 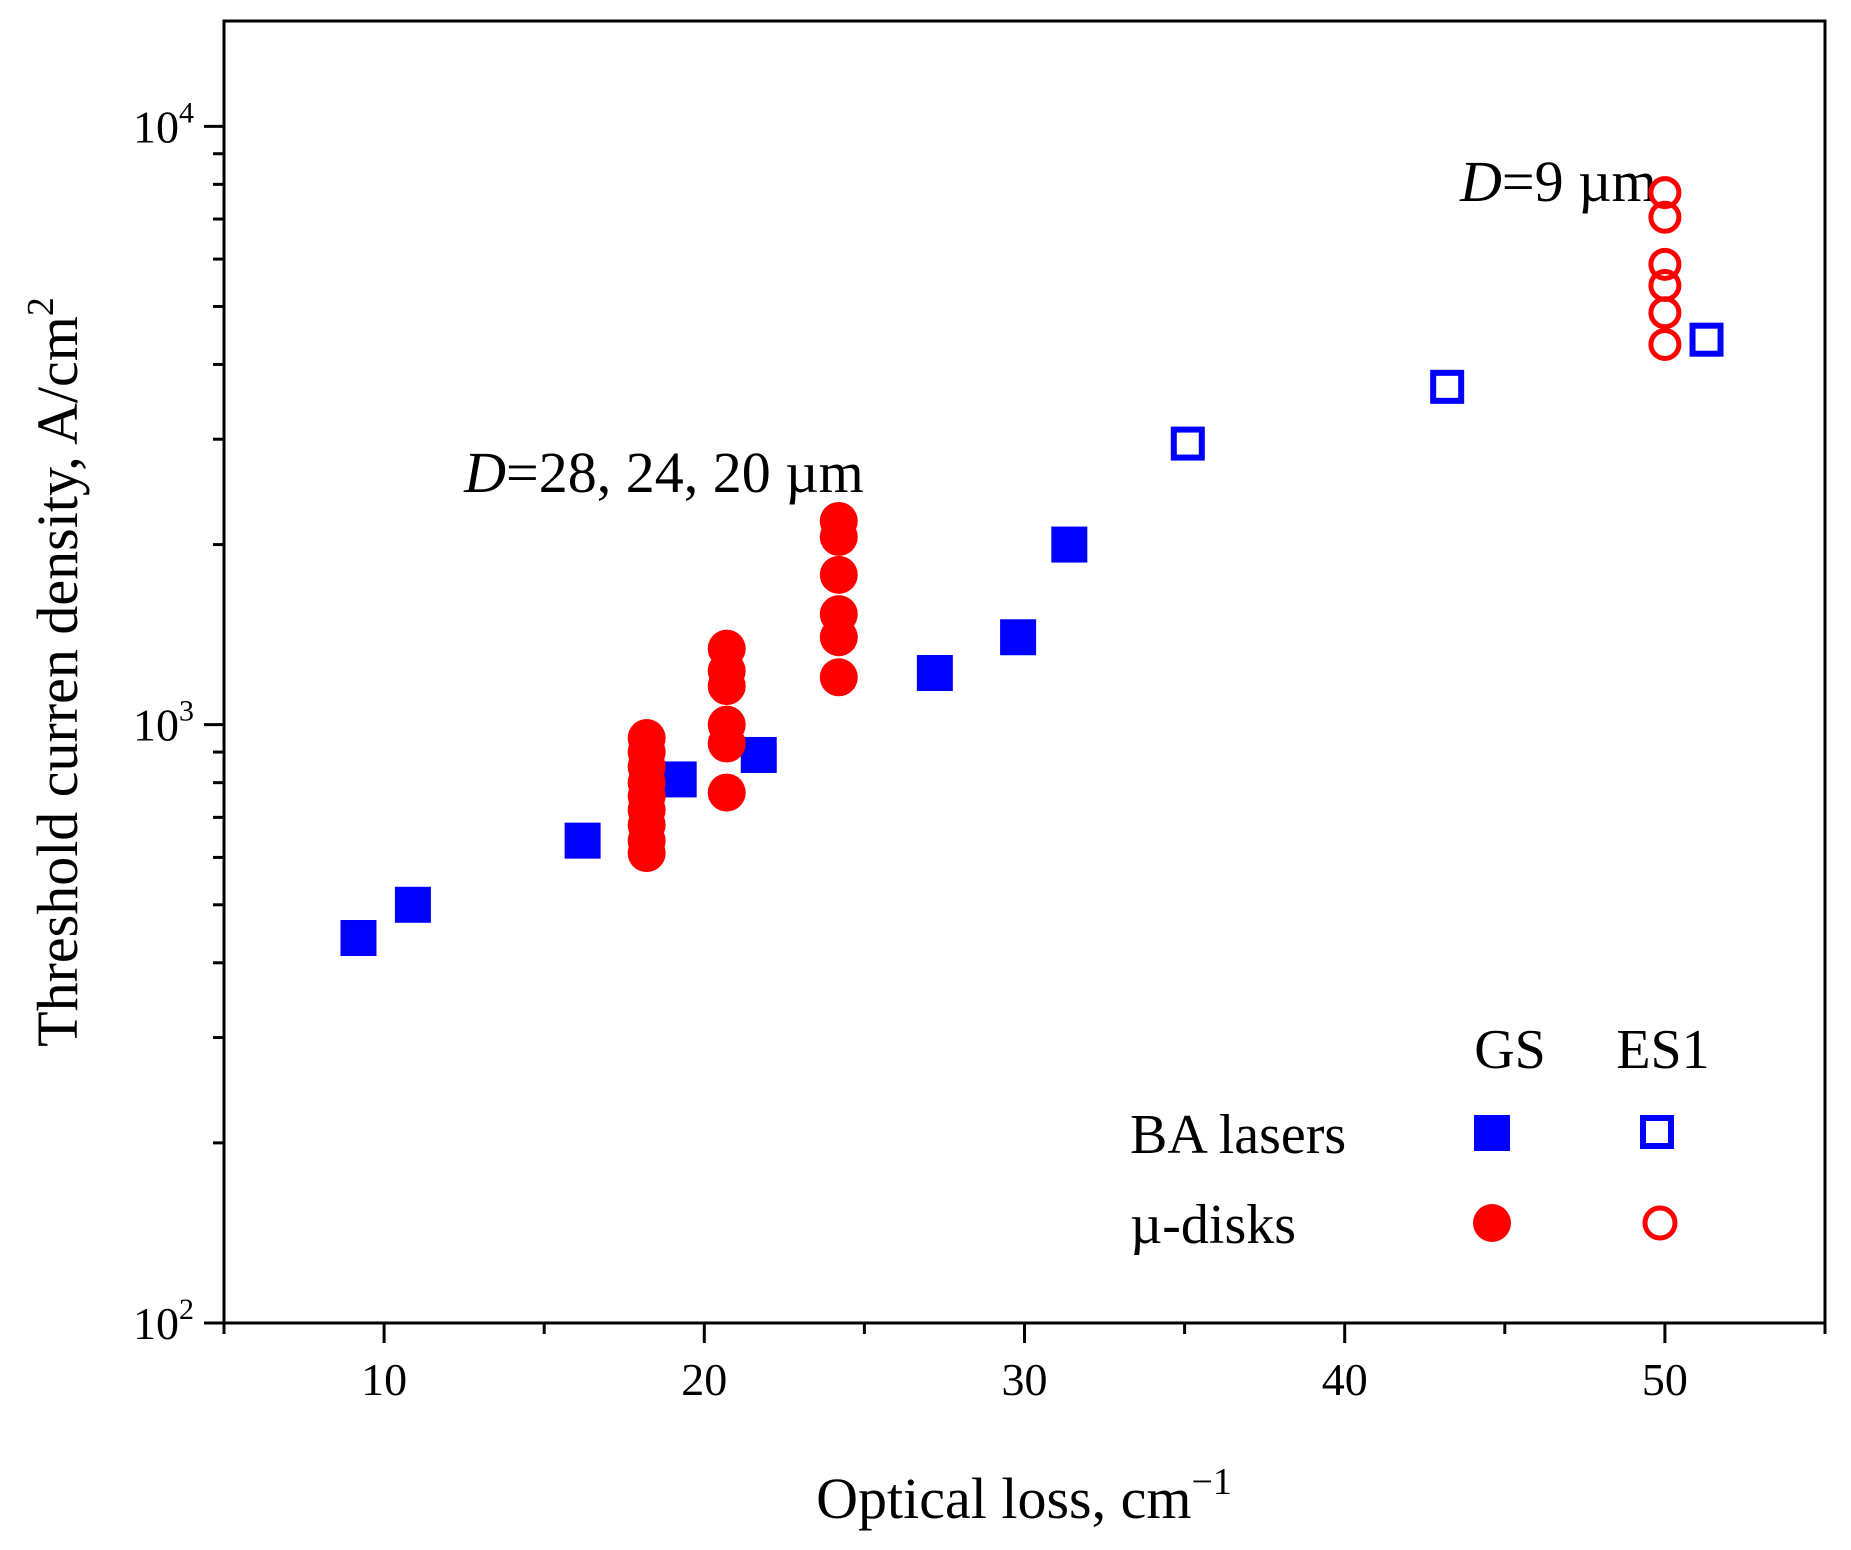 What do you see at coordinates (1579, 181) in the screenshot?
I see `annotation-small-disk-text: =9 µm` at bounding box center [1579, 181].